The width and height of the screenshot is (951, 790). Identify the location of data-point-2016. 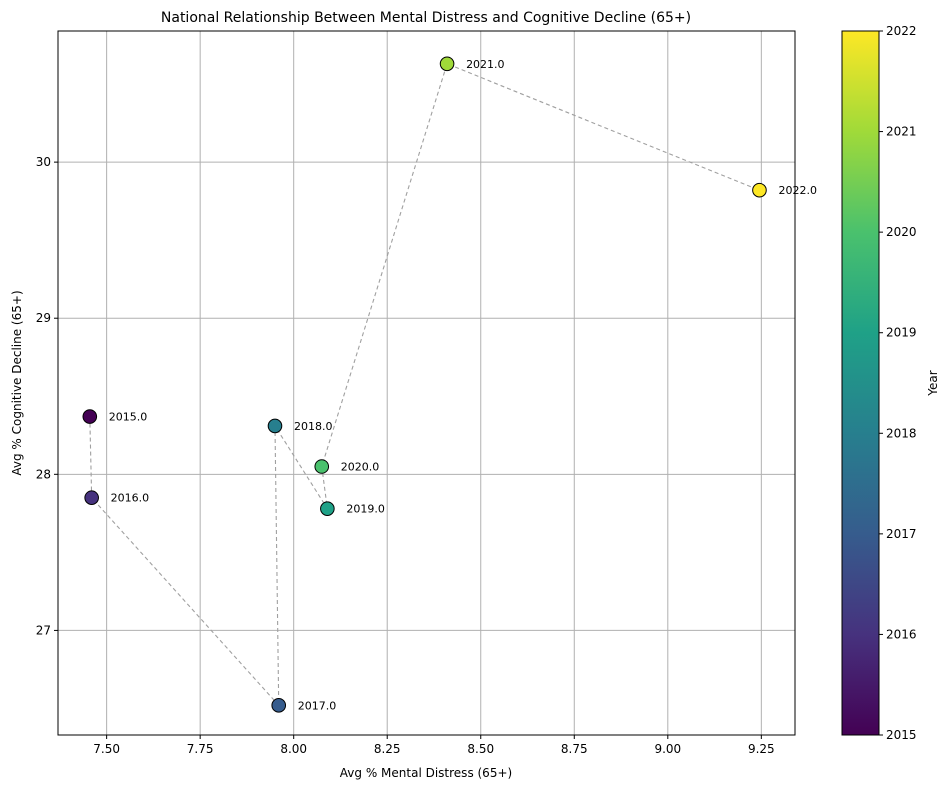
(91, 498).